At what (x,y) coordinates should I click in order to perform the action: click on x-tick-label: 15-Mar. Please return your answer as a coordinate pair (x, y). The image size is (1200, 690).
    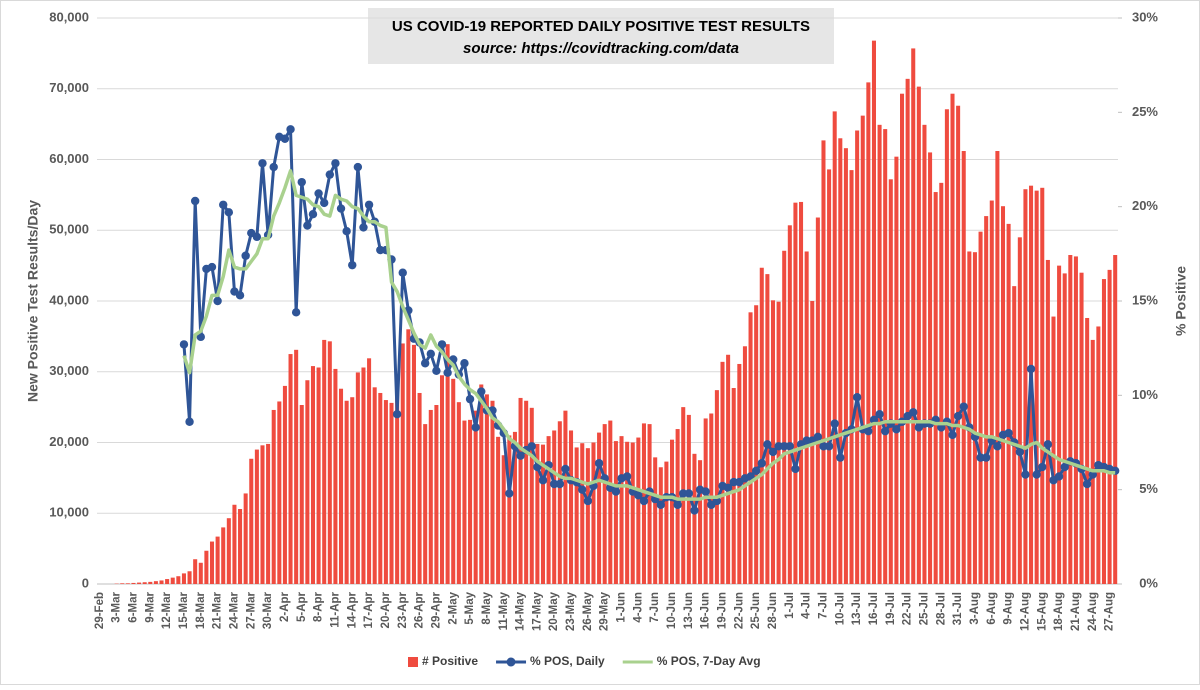
    Looking at the image, I should click on (184, 610).